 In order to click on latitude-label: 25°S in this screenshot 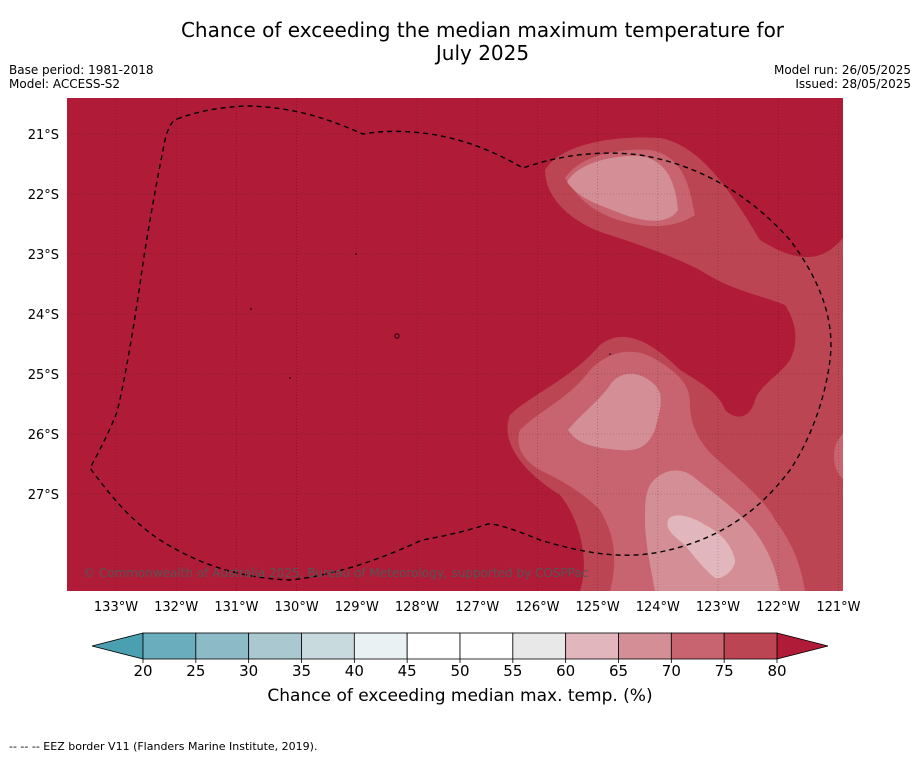, I will do `click(43, 375)`.